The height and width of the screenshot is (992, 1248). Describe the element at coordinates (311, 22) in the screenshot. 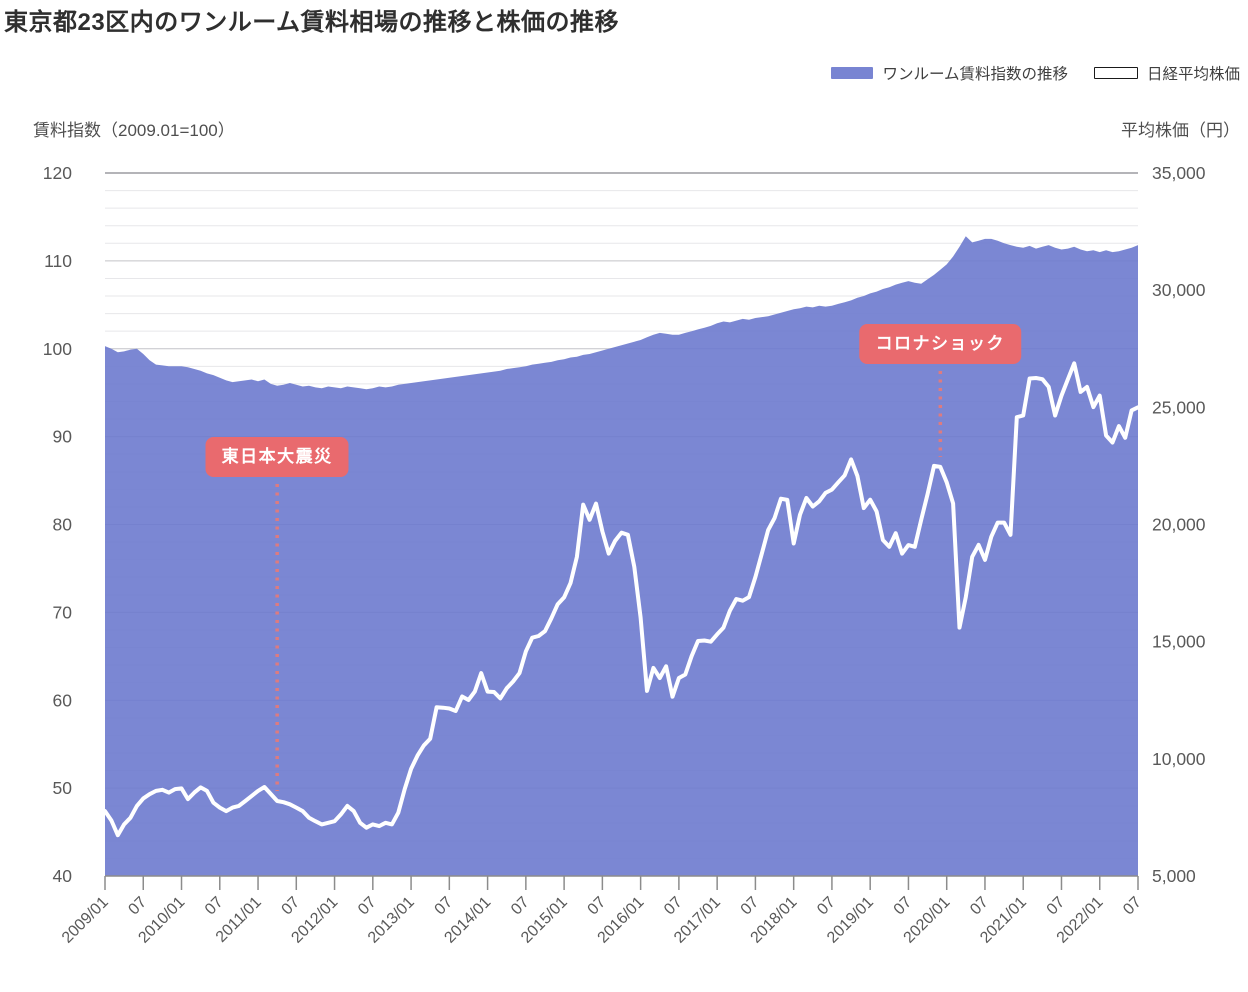

I see `chart-title: 東京都23区内のワンルーム賃料相場の推移と株価の推移` at that location.